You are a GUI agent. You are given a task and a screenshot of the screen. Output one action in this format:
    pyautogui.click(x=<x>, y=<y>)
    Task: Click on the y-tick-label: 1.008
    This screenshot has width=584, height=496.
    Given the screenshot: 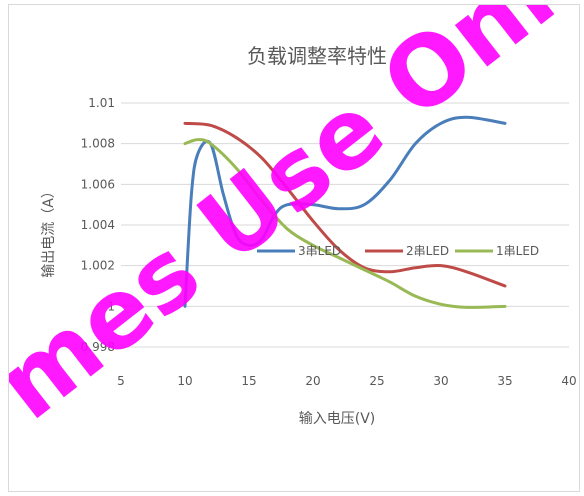 What is the action you would take?
    pyautogui.click(x=98, y=144)
    